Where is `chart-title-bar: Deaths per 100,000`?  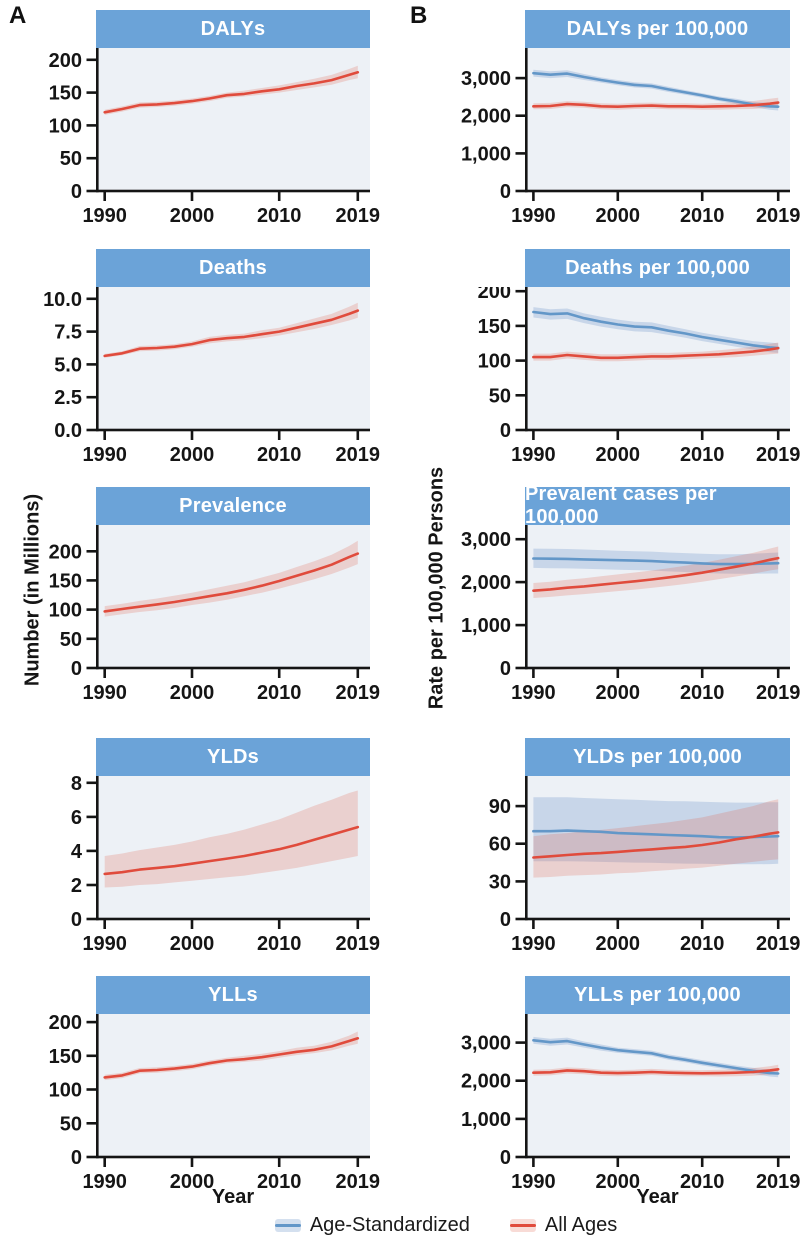
chart-title-bar: Deaths per 100,000 is located at coordinates (657, 268).